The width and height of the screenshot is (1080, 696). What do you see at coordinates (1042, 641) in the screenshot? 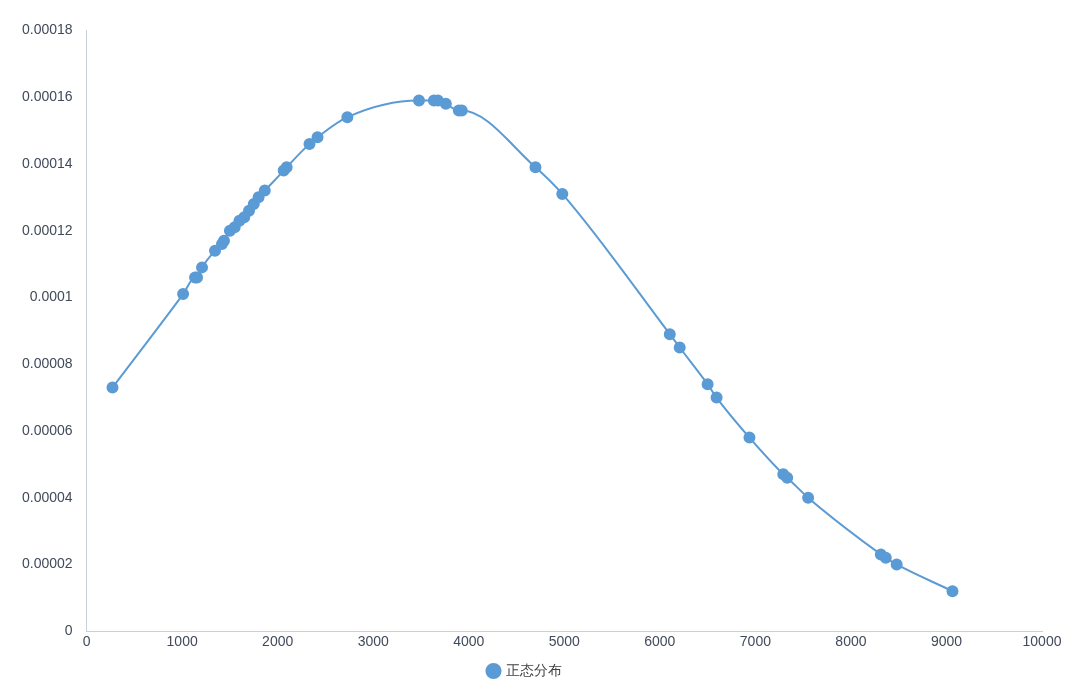
I see `x-tick-label: 10000` at bounding box center [1042, 641].